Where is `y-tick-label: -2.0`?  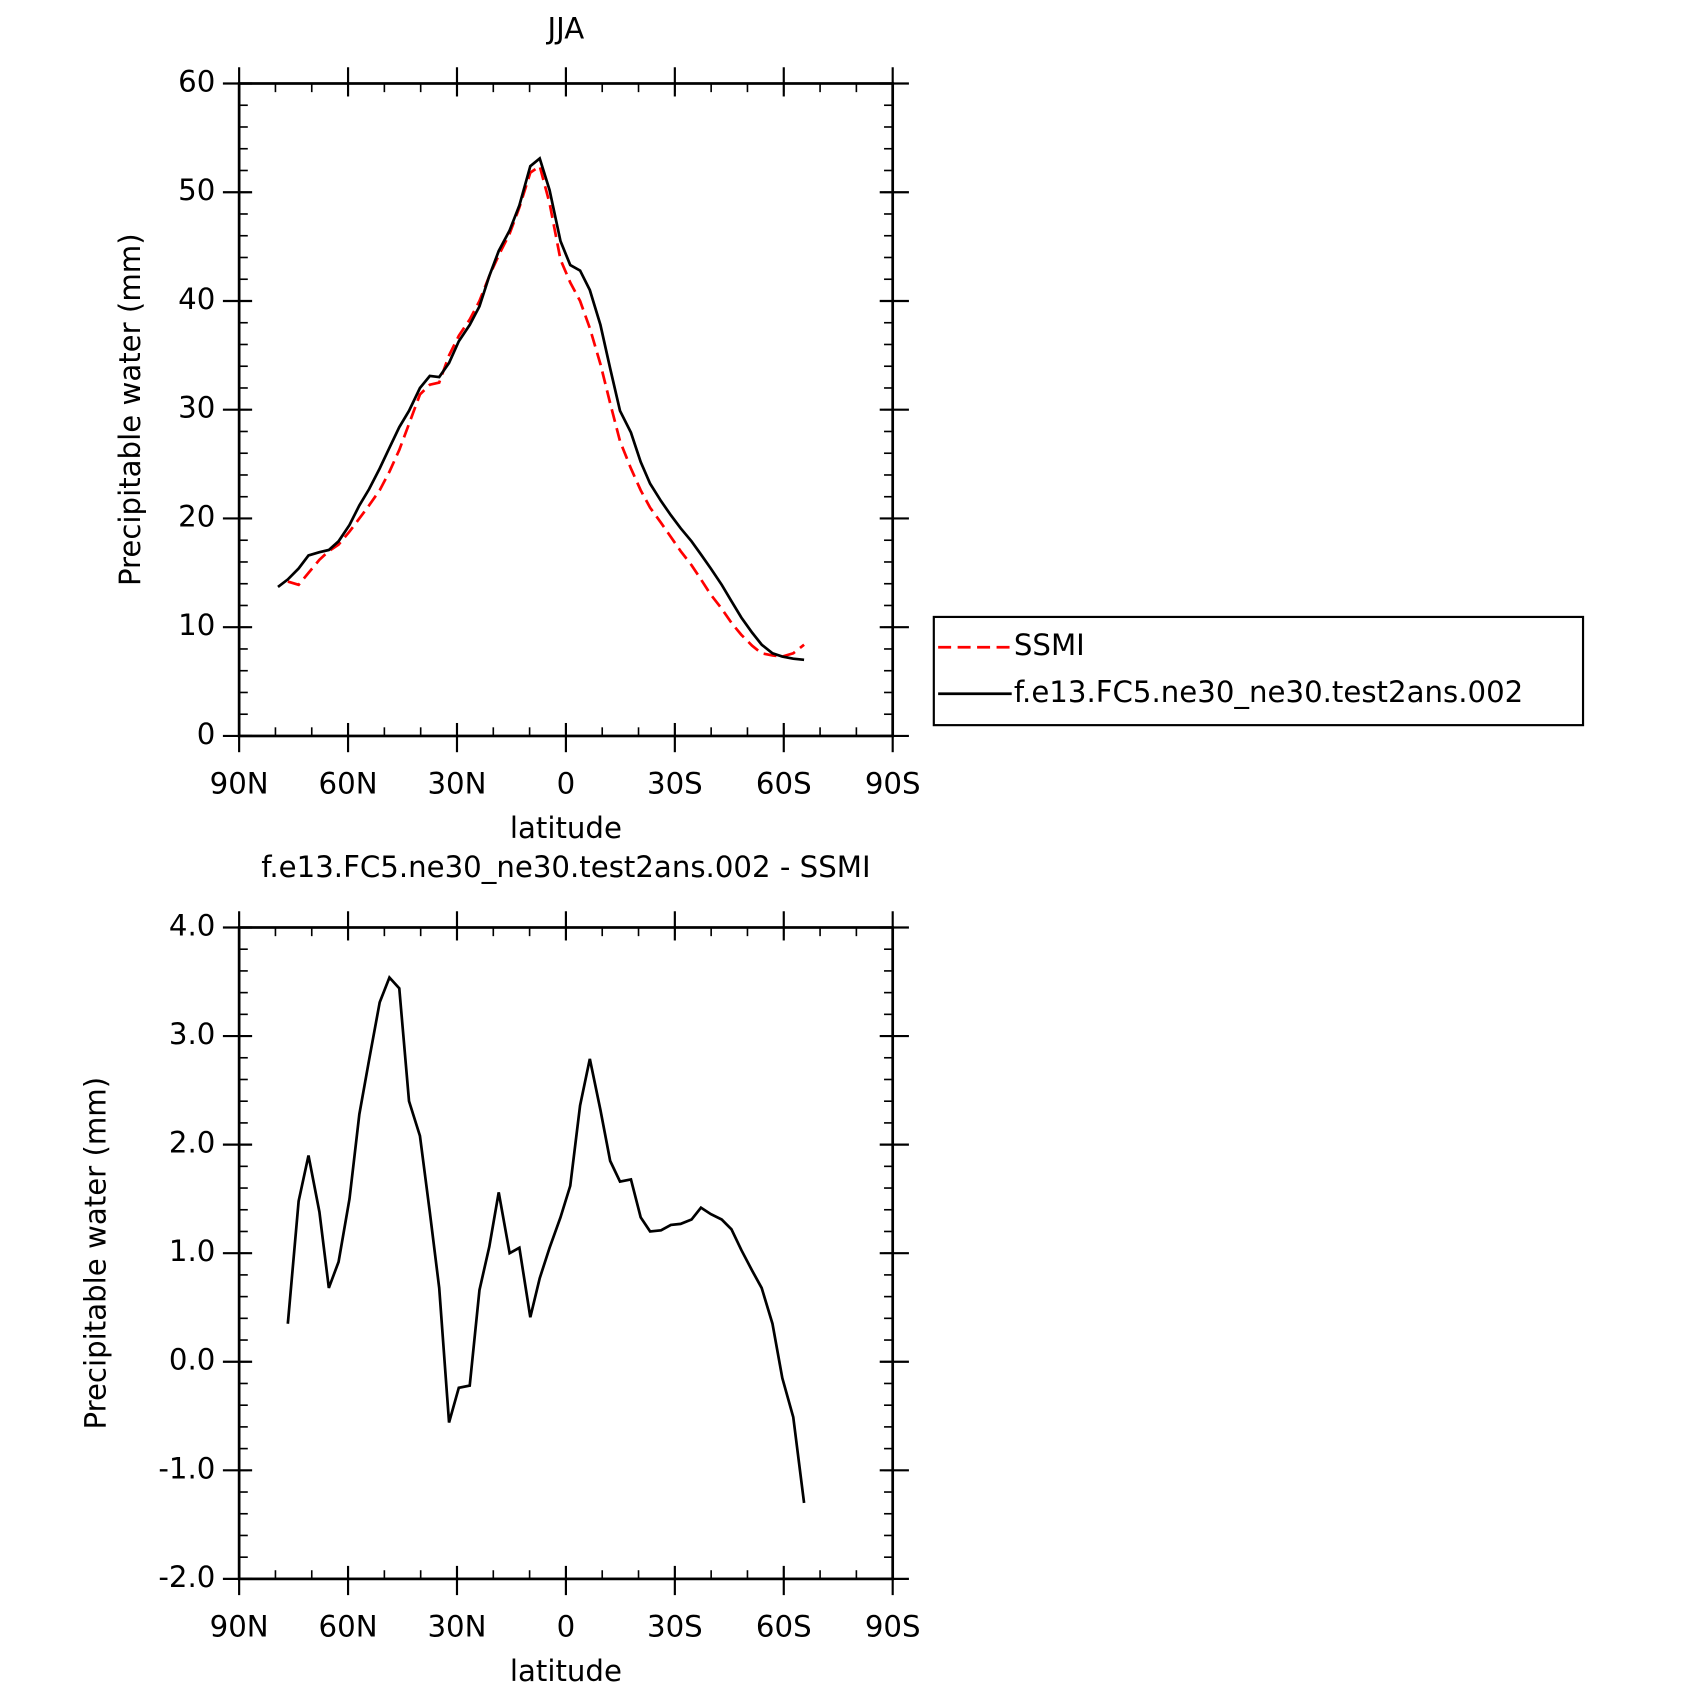
y-tick-label: -2.0 is located at coordinates (186, 1577).